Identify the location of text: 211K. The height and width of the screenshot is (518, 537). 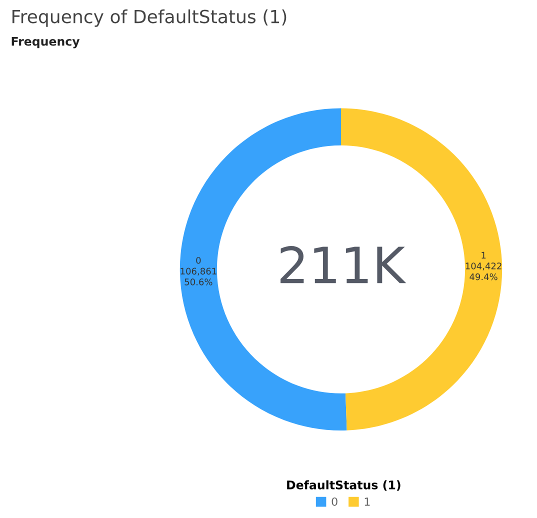
(343, 265).